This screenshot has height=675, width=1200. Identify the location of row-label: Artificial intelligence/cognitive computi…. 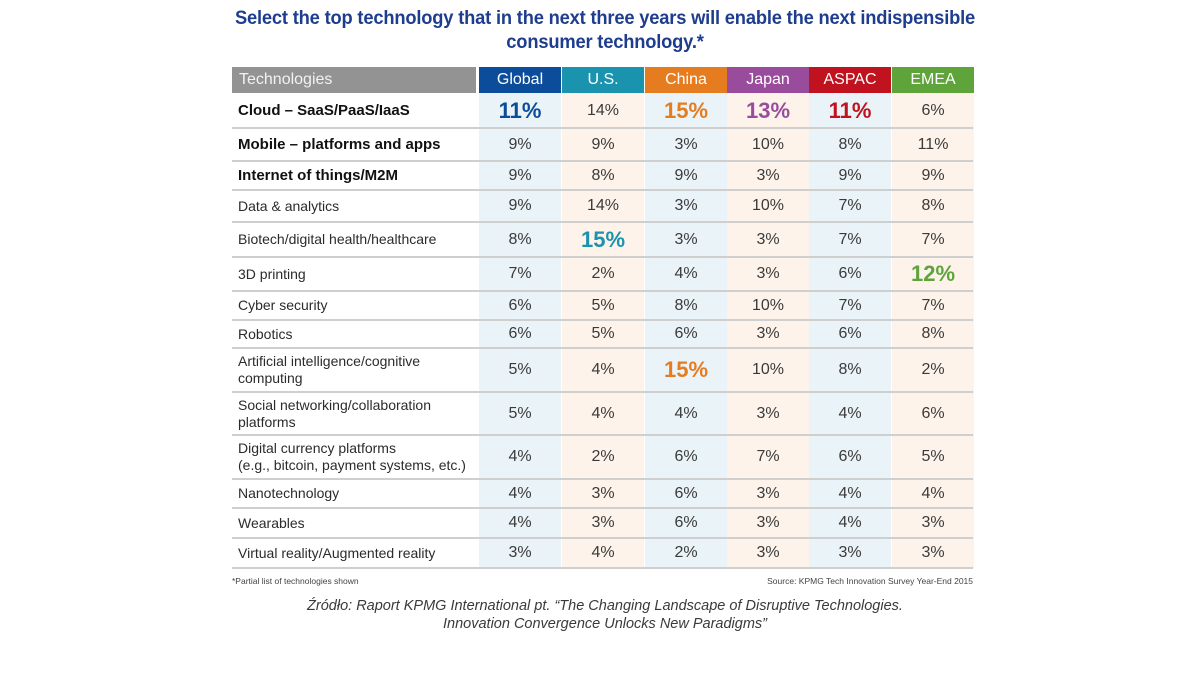
(329, 369).